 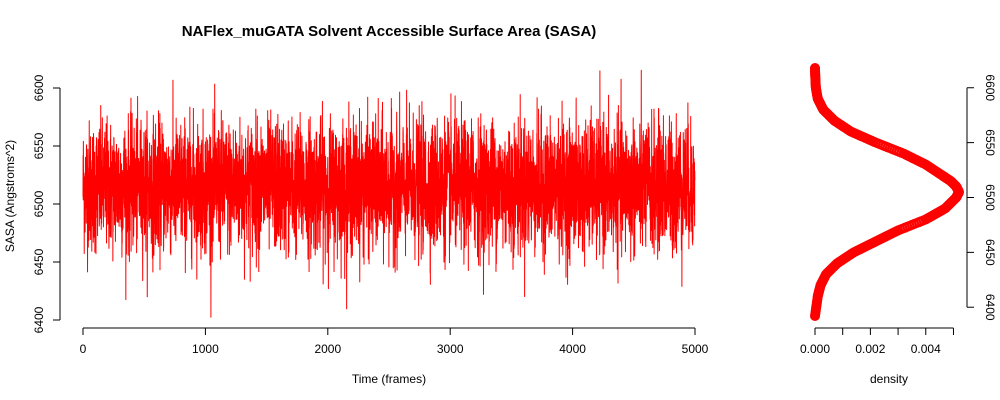 I want to click on main-y-tick-label: 6500, so click(x=39, y=203).